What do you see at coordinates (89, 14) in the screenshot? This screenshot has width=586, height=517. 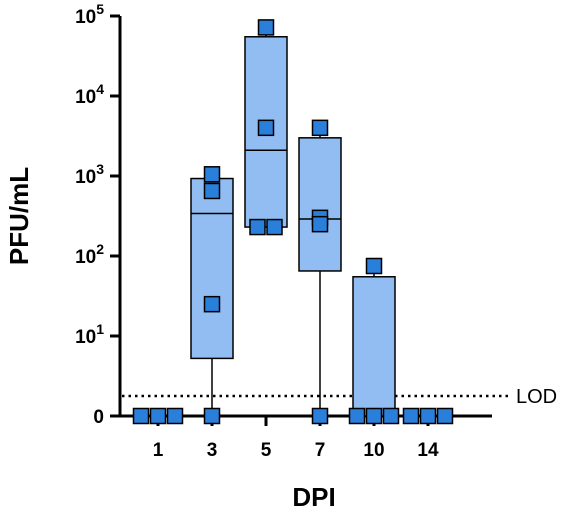 I see `y-tick-label: 10⁵` at bounding box center [89, 14].